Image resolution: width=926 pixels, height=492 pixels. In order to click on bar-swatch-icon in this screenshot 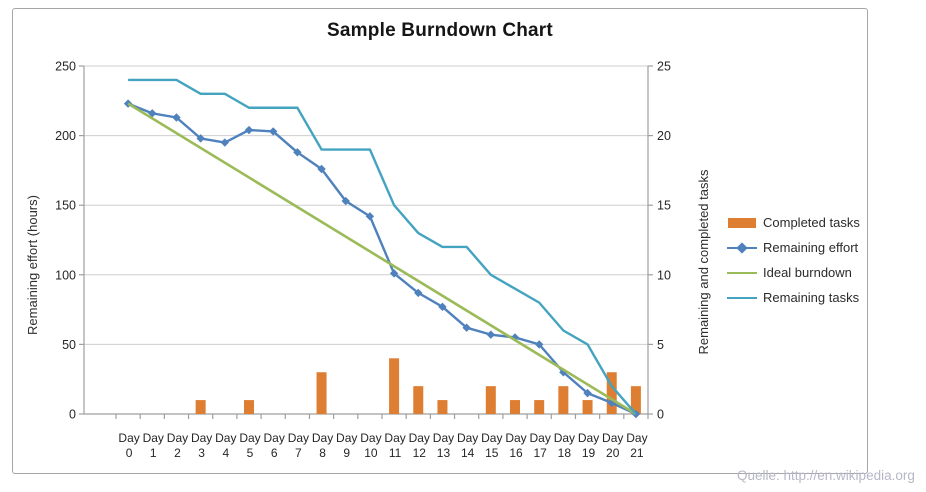, I will do `click(742, 222)`.